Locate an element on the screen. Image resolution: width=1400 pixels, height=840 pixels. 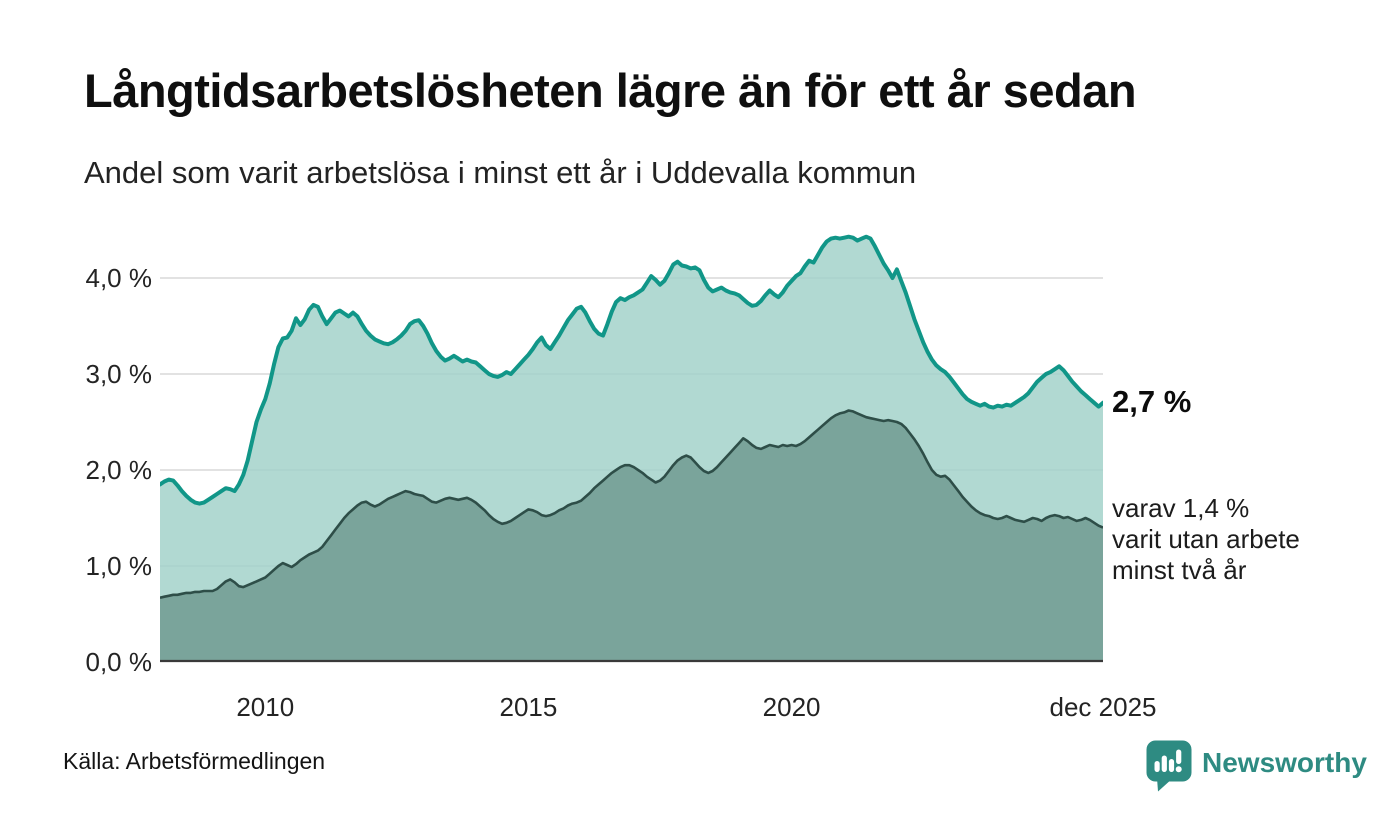
y-tick-label: 1,0 % is located at coordinates (119, 566).